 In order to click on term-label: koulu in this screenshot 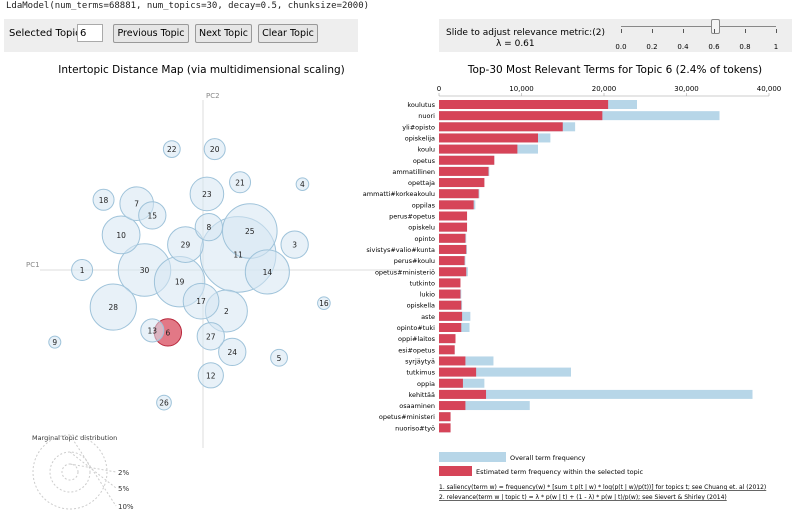, I will do `click(426, 150)`.